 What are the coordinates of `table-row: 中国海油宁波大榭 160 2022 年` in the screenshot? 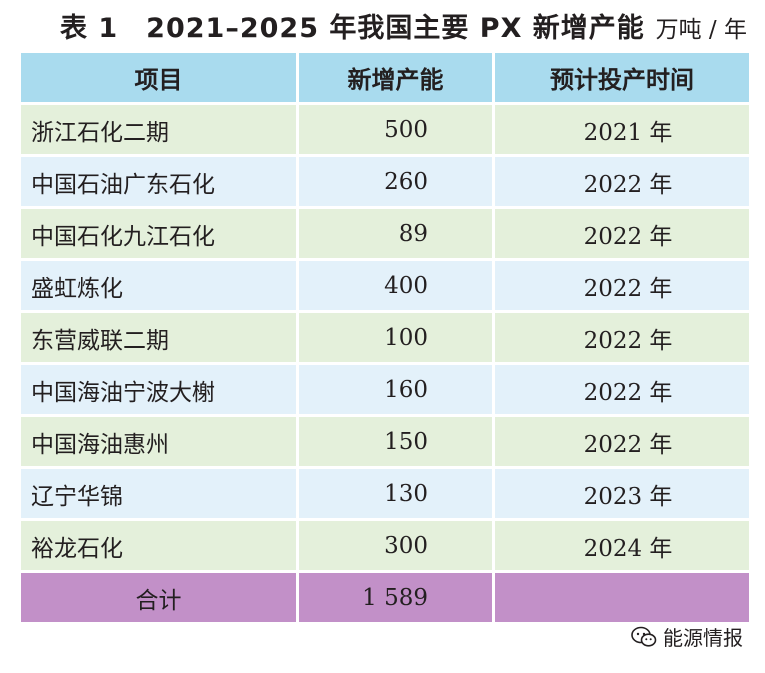 It's located at (385, 389).